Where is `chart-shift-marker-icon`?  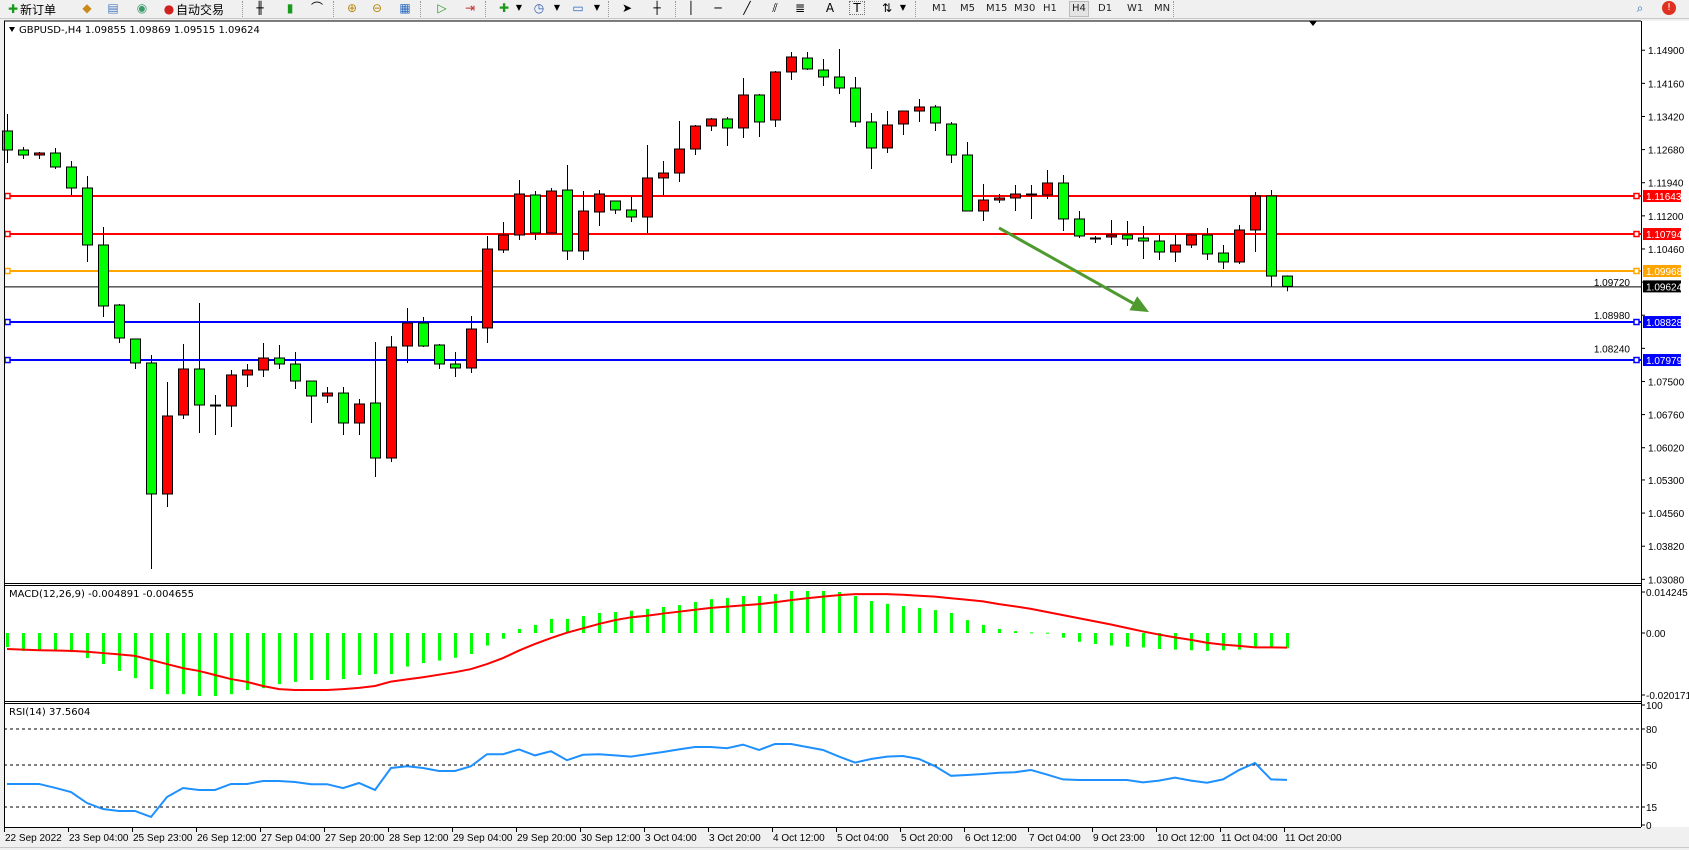
chart-shift-marker-icon is located at coordinates (1313, 23).